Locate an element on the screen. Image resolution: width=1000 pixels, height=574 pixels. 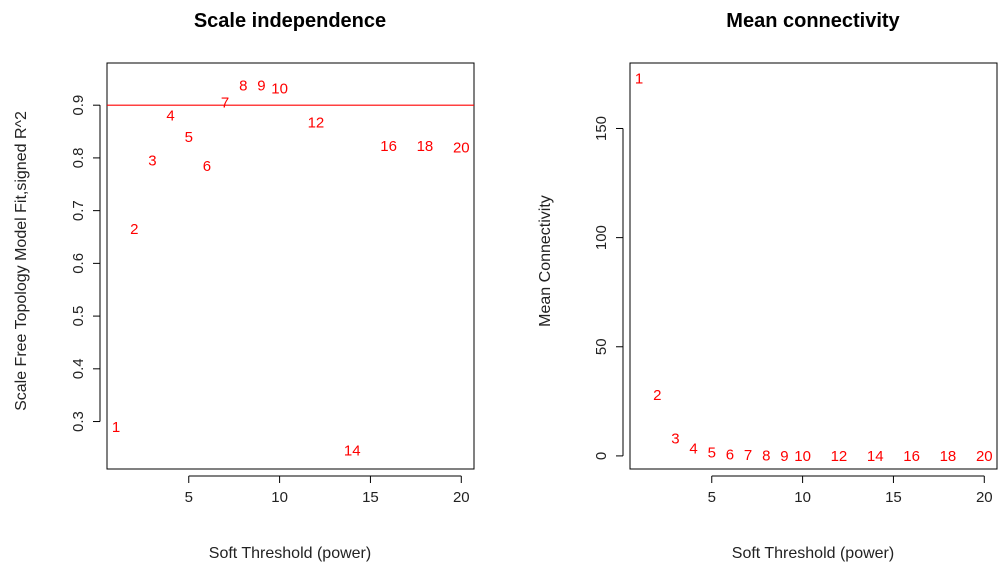
mean-connectivity-point-label: 18 is located at coordinates (948, 456).